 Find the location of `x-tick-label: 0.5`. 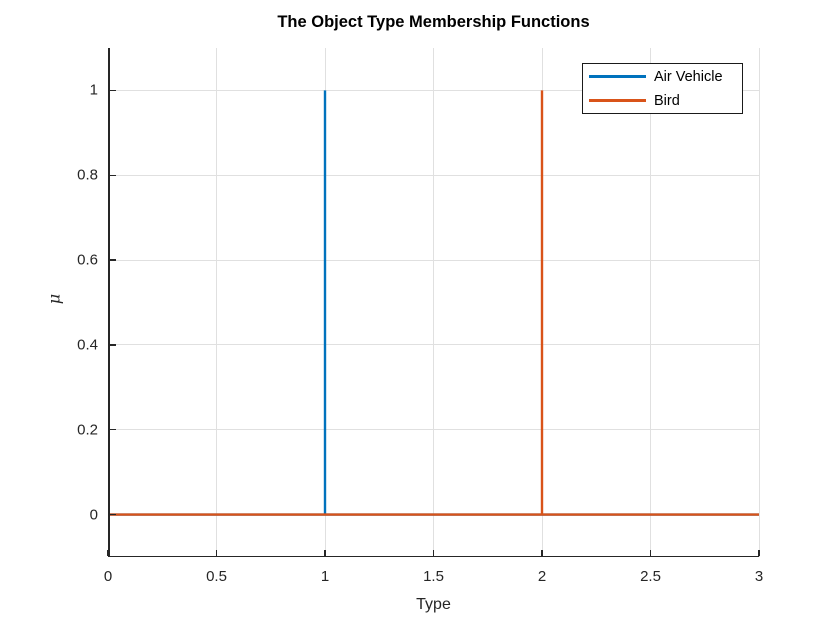

x-tick-label: 0.5 is located at coordinates (216, 576).